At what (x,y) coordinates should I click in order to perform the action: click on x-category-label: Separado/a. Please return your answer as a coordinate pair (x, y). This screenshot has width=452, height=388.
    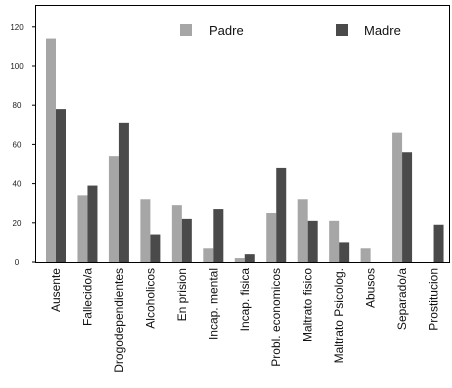
    Looking at the image, I should click on (402, 299).